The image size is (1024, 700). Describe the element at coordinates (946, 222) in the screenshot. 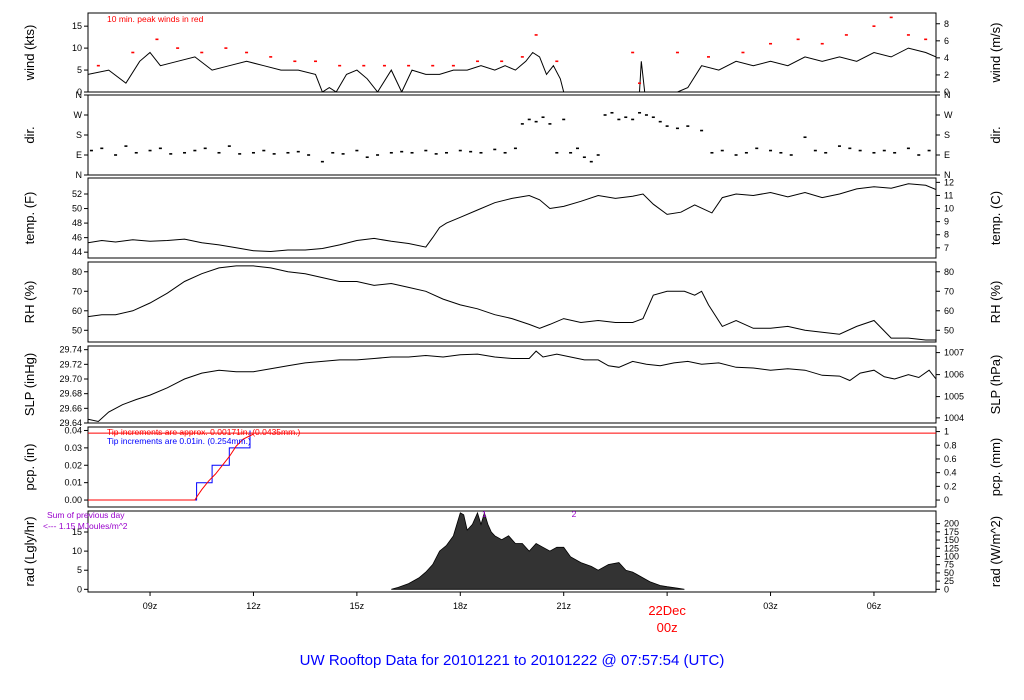

I see `tick-label-right-temp: 9` at that location.